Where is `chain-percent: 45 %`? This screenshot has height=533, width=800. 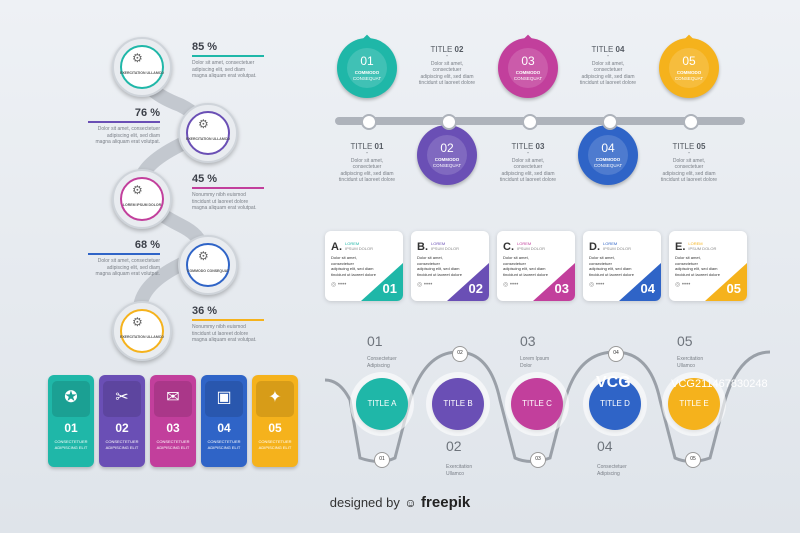 chain-percent: 45 % is located at coordinates (205, 179).